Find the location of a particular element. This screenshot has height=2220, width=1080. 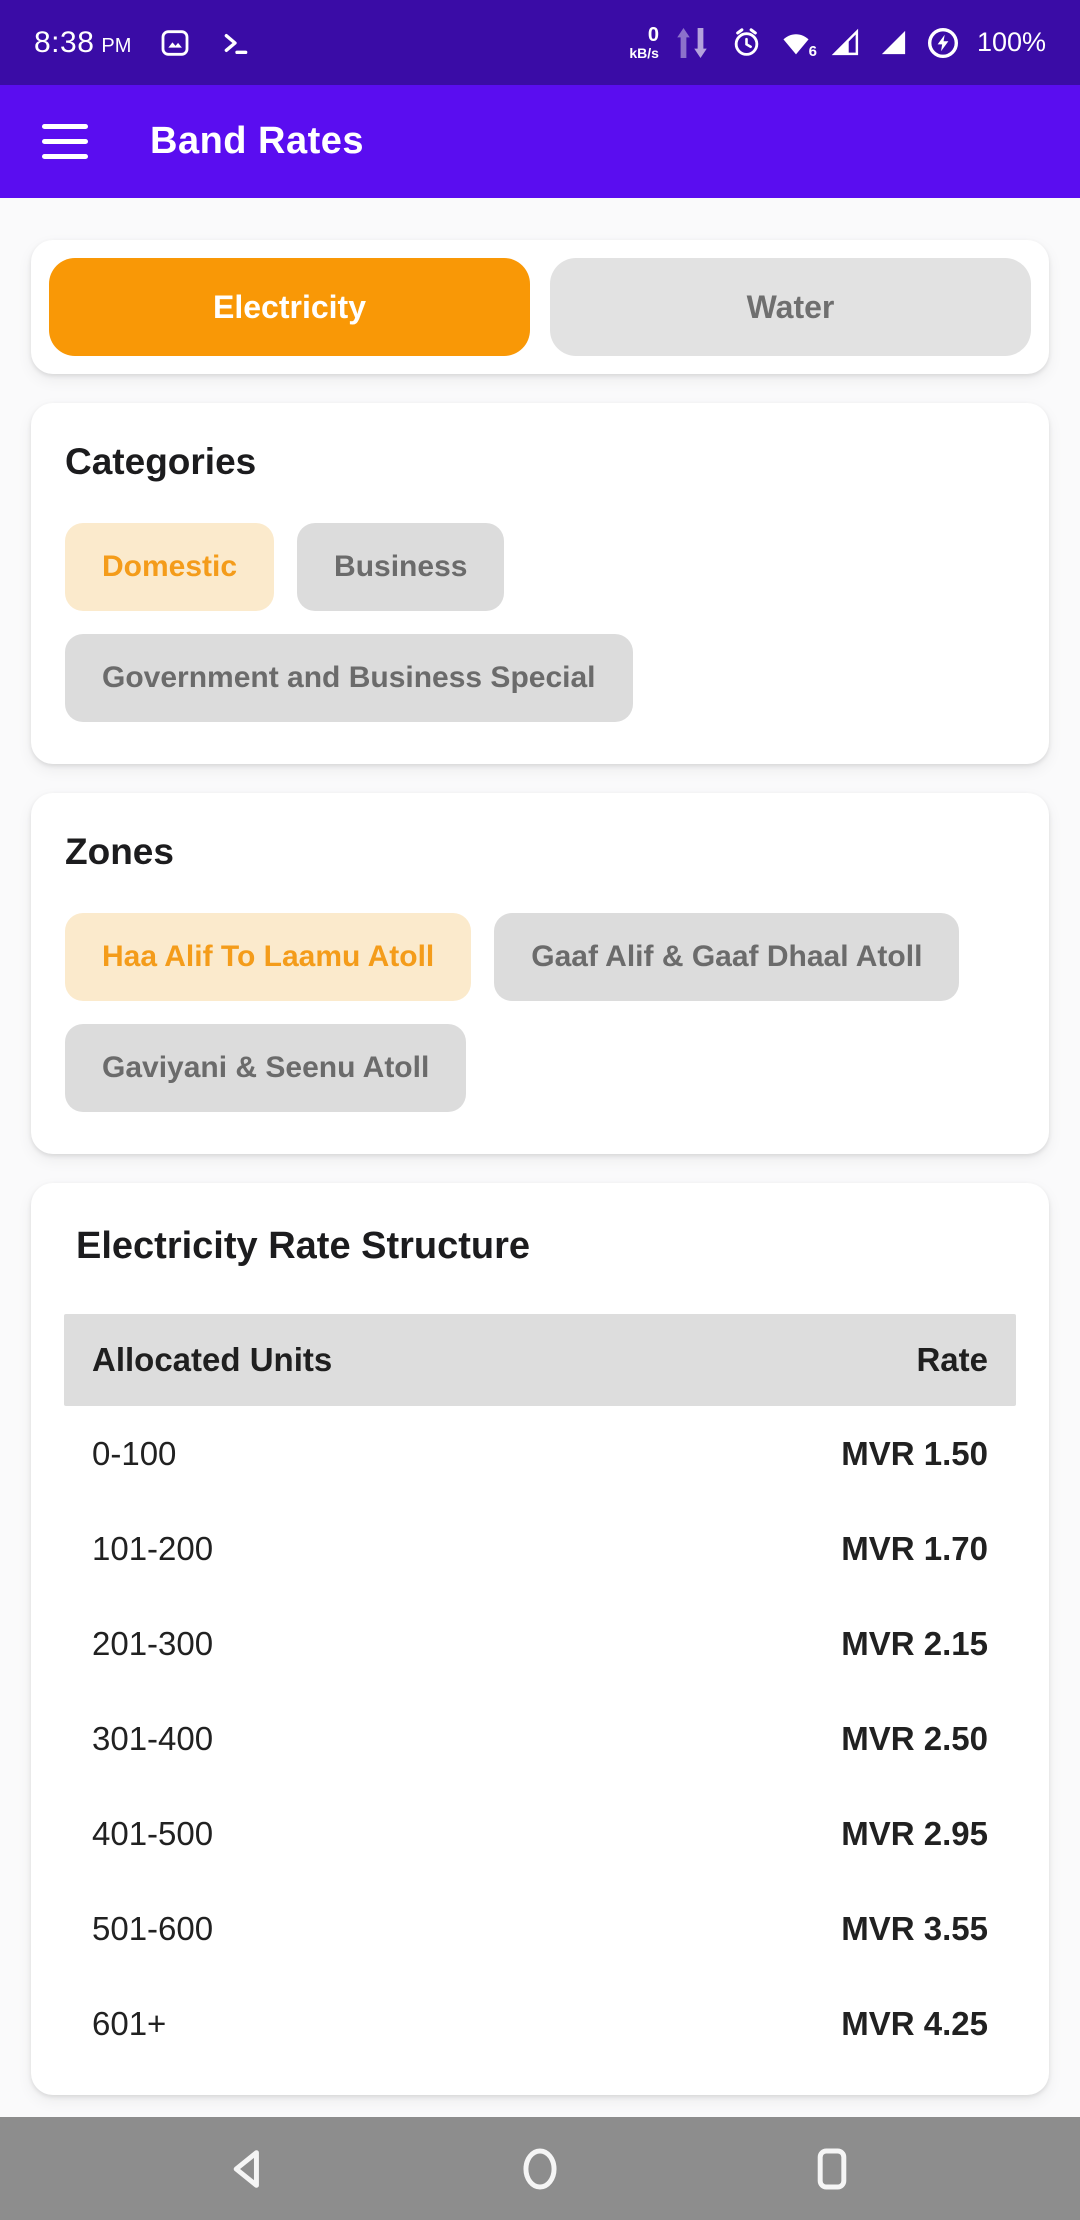

status-bar-right: 0 kB/s 6 100% is located at coordinates (837, 42).